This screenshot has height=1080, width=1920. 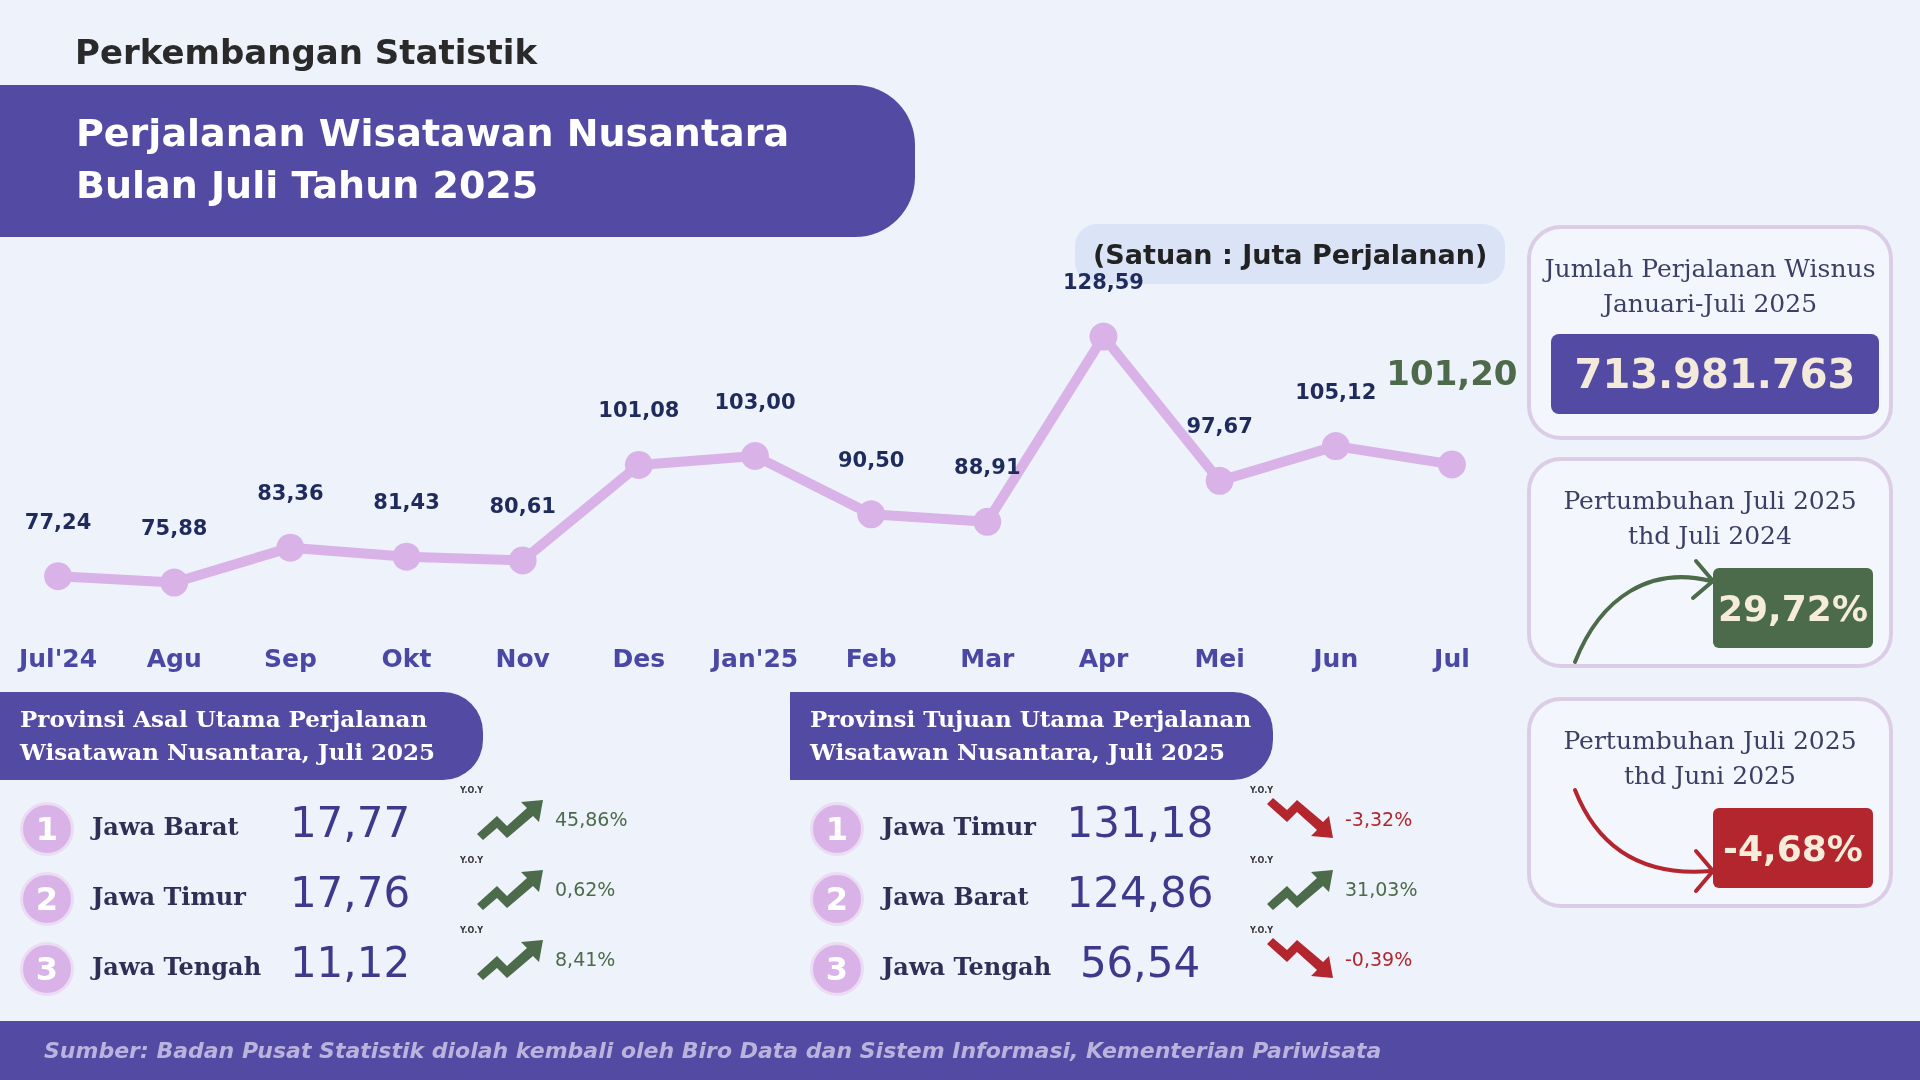 What do you see at coordinates (1379, 959) in the screenshot?
I see `text: -0,39%` at bounding box center [1379, 959].